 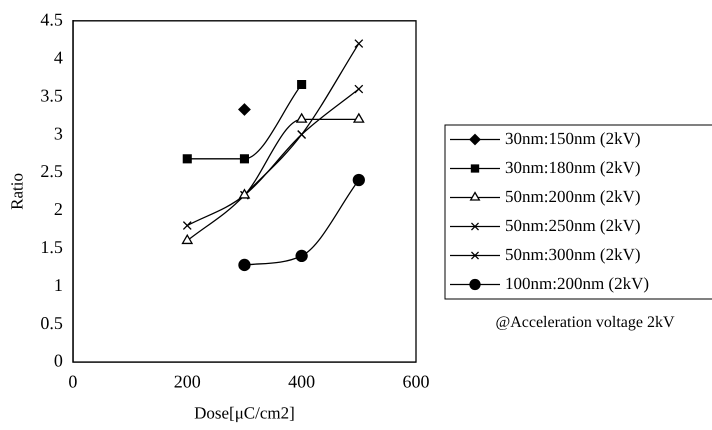 I want to click on x-tick-label: 200, so click(x=187, y=382).